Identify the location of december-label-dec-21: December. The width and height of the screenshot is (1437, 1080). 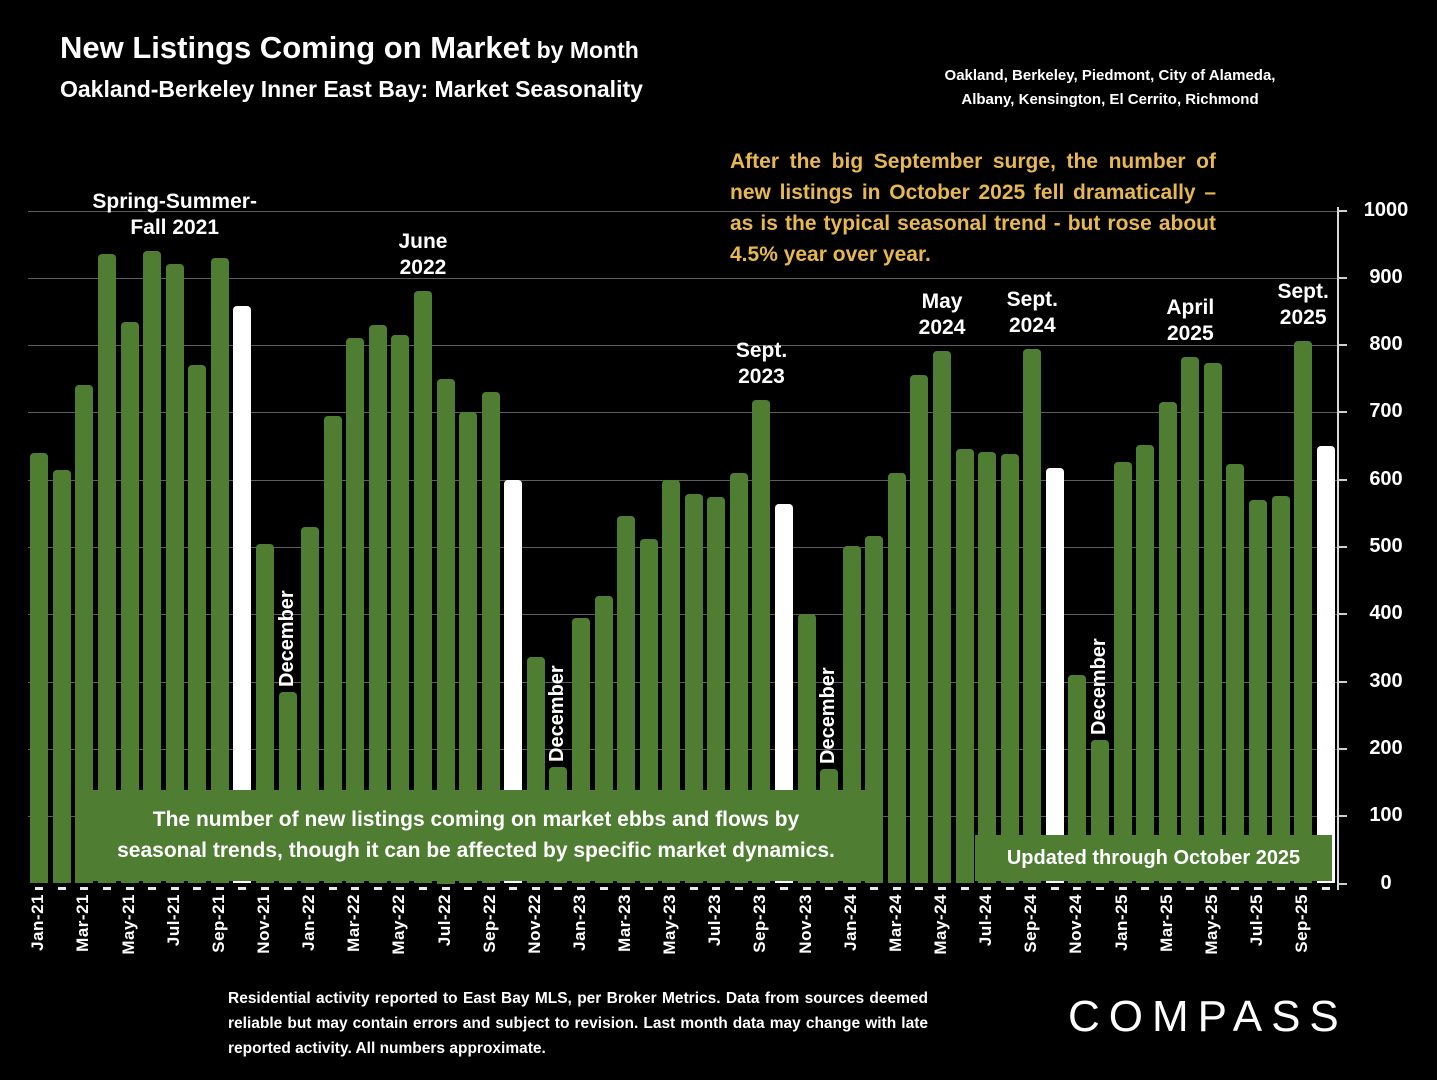
(286, 638).